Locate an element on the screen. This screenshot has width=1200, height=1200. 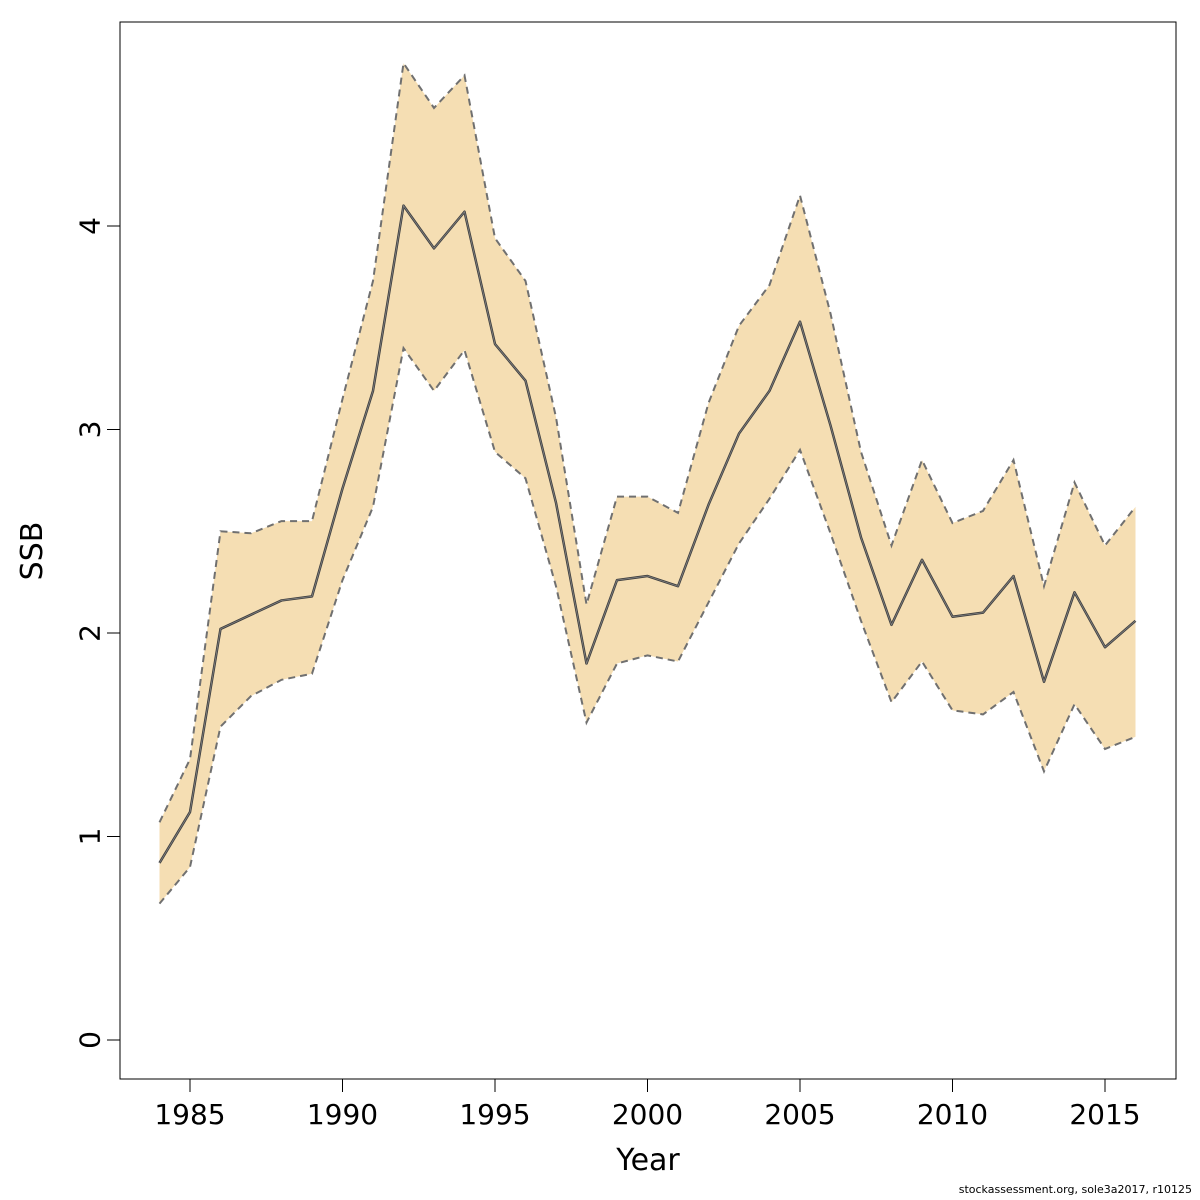
x-tick-label: 2005 is located at coordinates (799, 1114).